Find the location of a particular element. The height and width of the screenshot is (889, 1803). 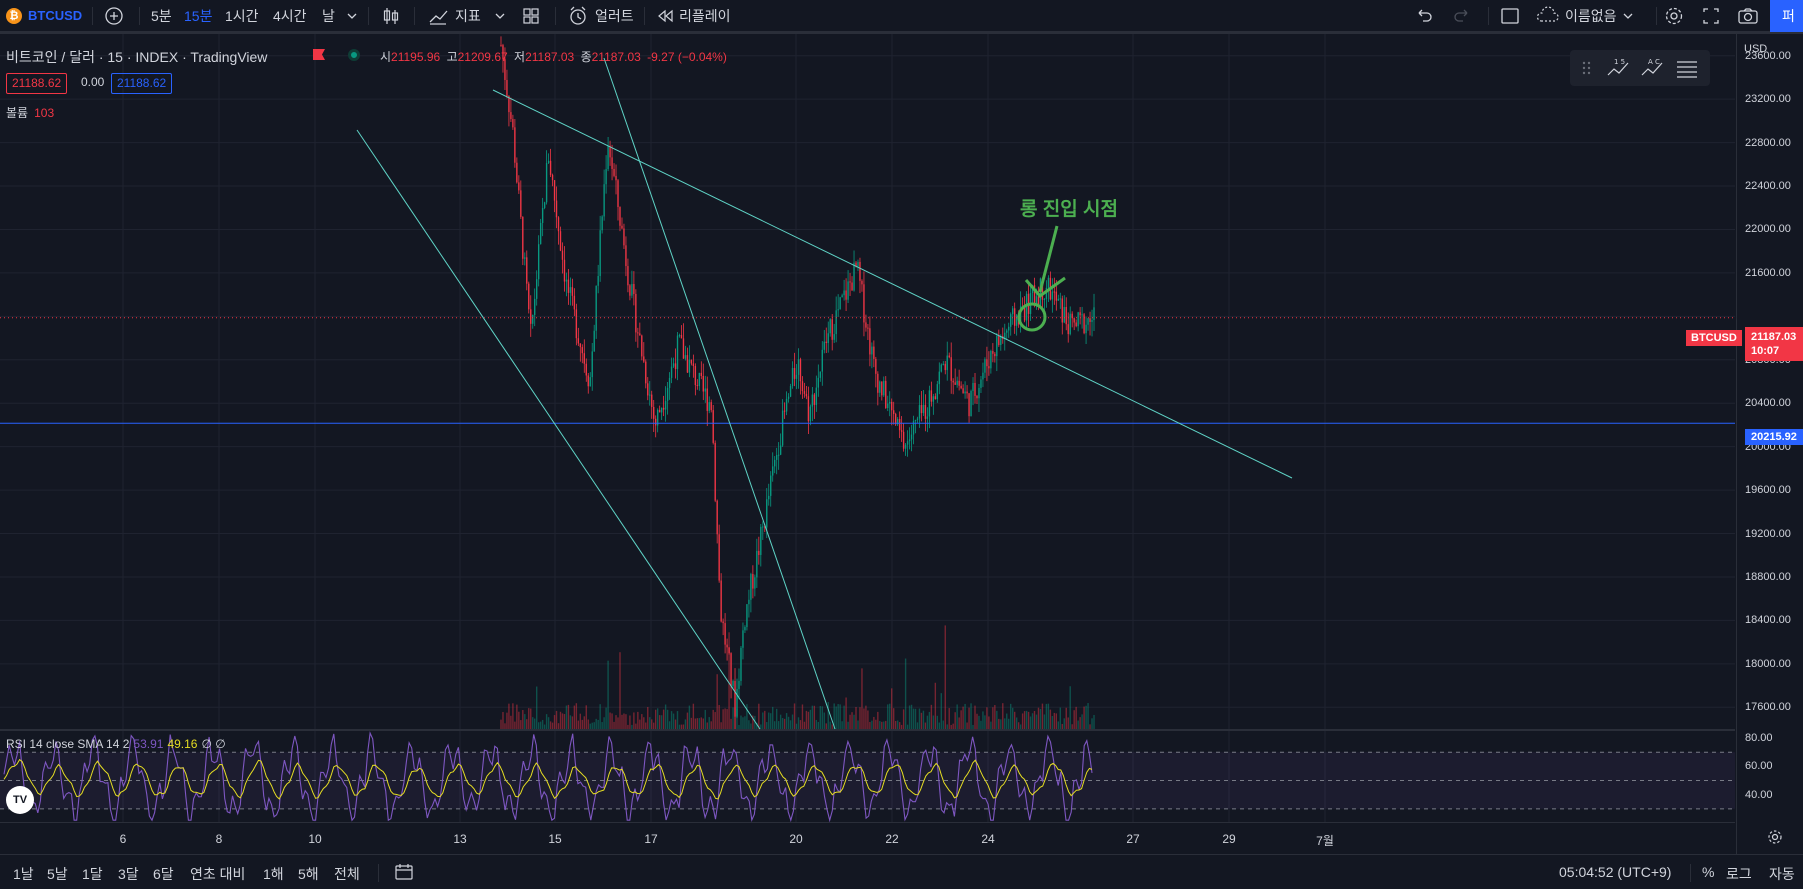

symbol-legend-title: 비트코인 / 달러 · 15 · INDEX · TradingView is located at coordinates (137, 57).